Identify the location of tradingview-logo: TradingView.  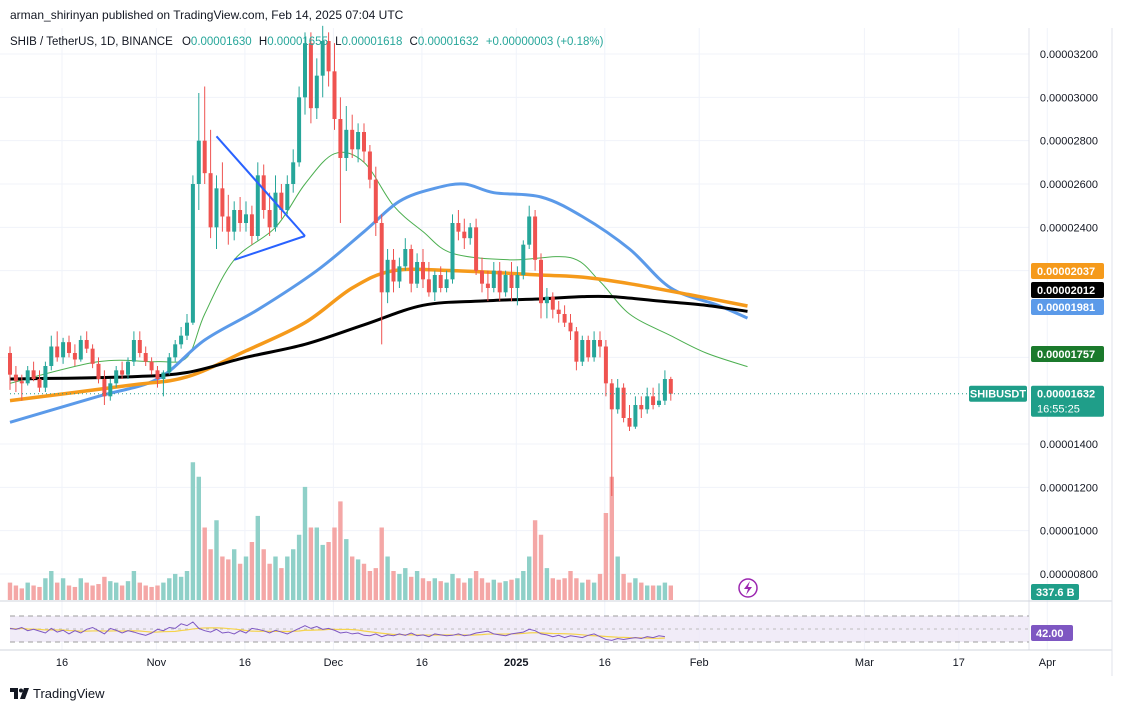
(57, 693).